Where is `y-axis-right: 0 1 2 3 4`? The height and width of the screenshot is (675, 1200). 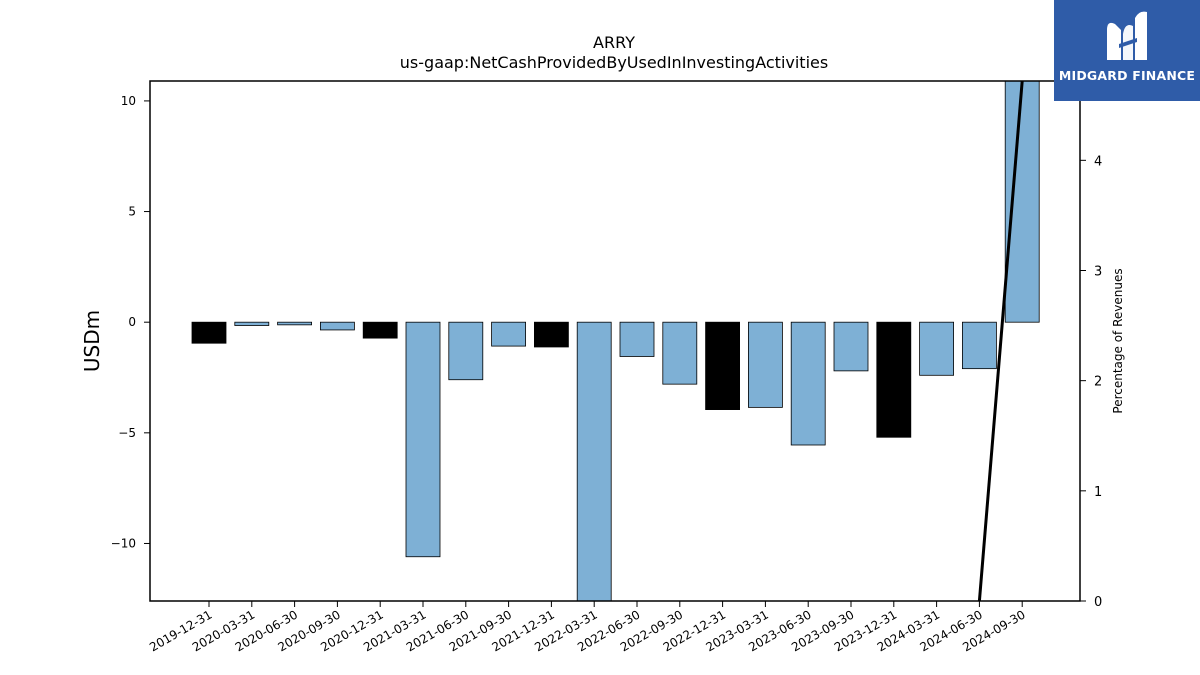 y-axis-right: 0 1 2 3 4 is located at coordinates (1091, 382).